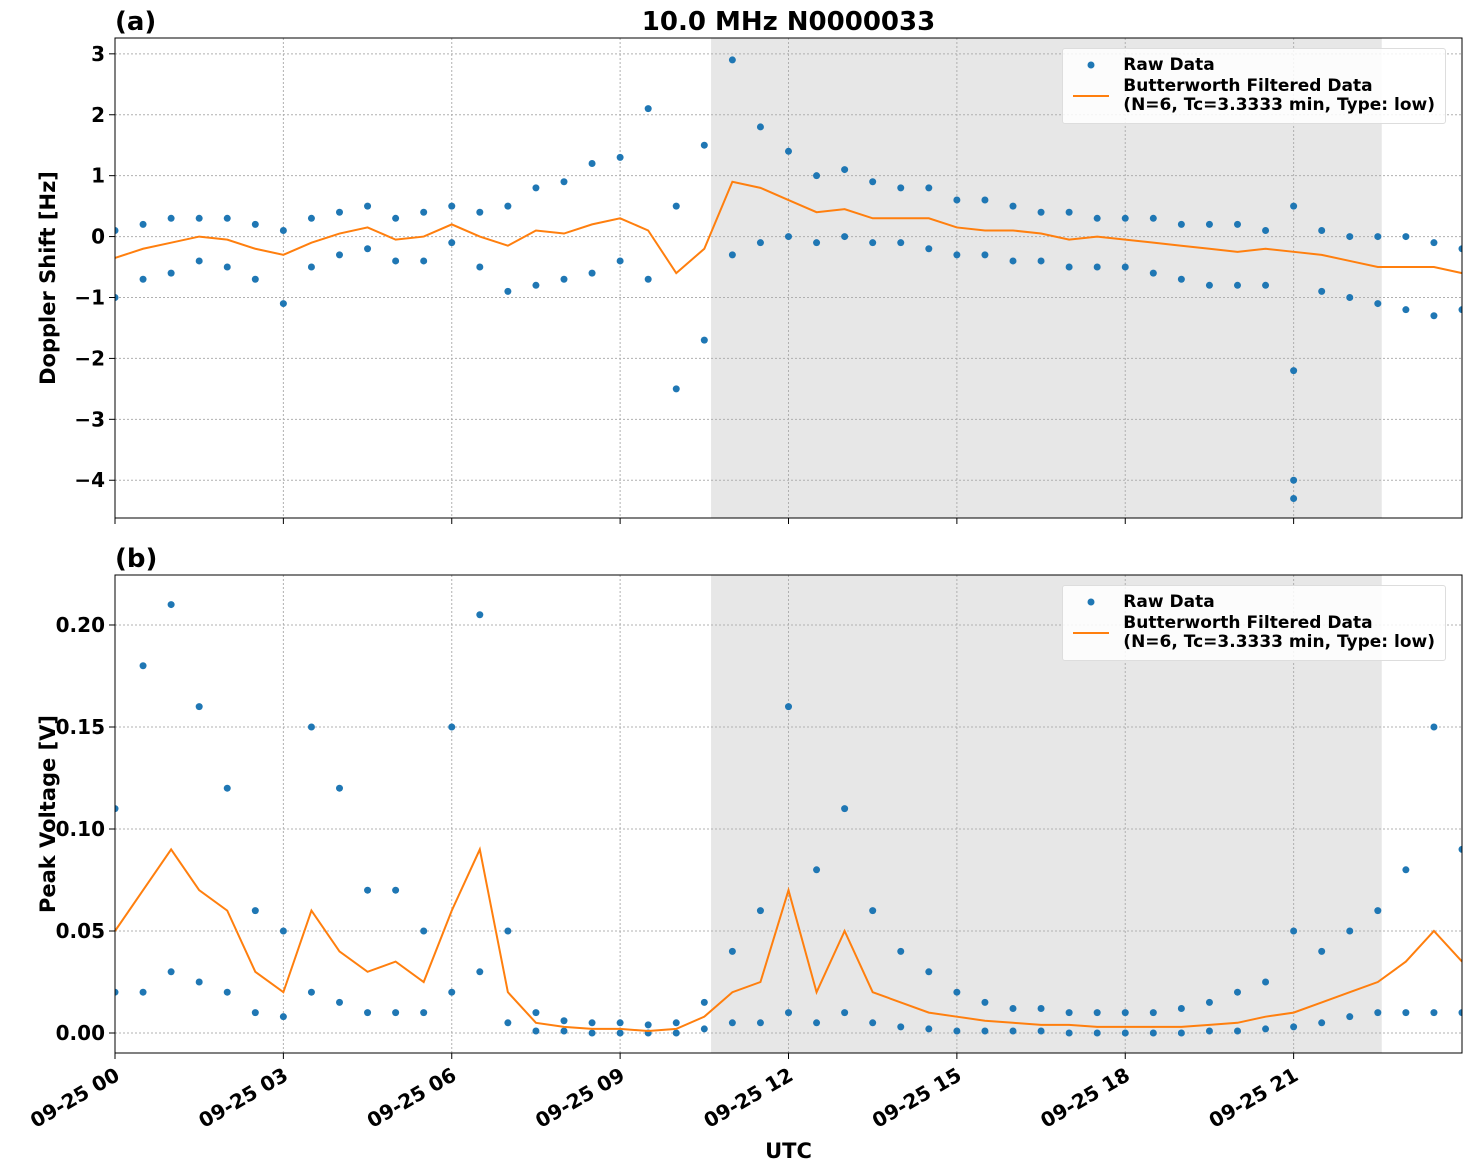 This screenshot has width=1472, height=1172. I want to click on x-tick-label: 09-25 15, so click(917, 1098).